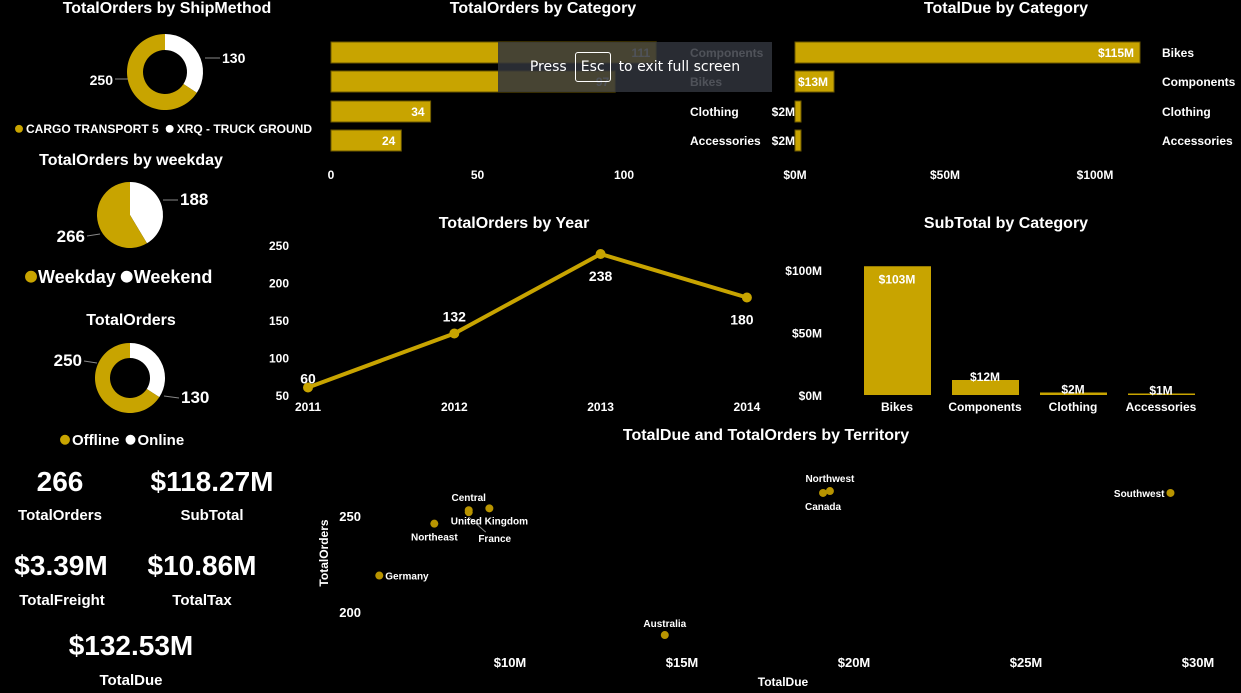 This screenshot has height=693, width=1241. What do you see at coordinates (184, 63) in the screenshot?
I see `shipmethod-slice-xrq-truck-ground` at bounding box center [184, 63].